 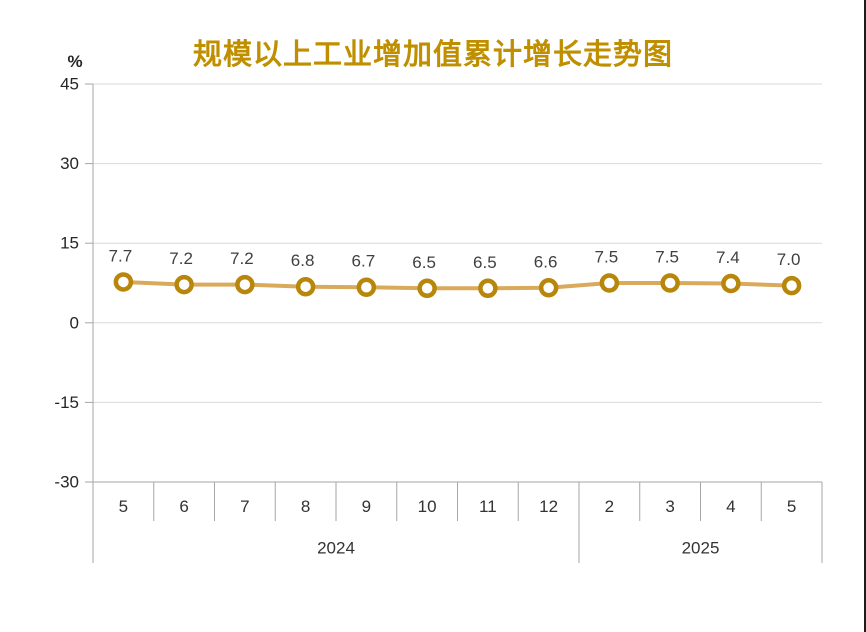 What do you see at coordinates (432, 55) in the screenshot?
I see `chart-title: 规模以上工业增加值累计增长走势图` at bounding box center [432, 55].